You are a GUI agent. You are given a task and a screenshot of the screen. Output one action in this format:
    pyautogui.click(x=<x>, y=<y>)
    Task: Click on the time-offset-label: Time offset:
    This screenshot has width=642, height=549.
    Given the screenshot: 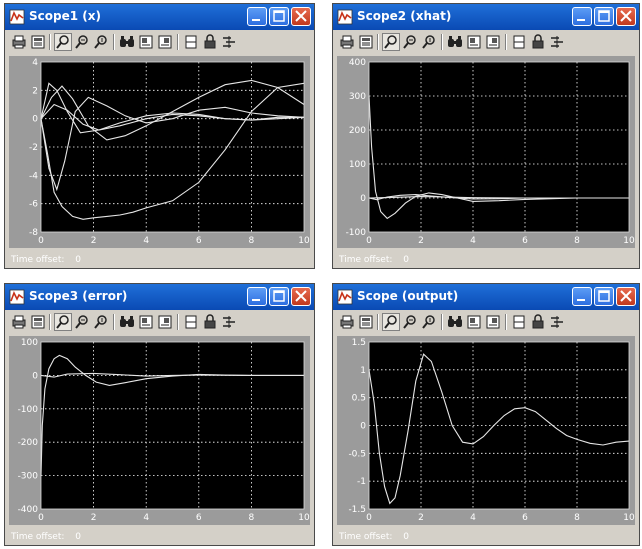 What is the action you would take?
    pyautogui.click(x=38, y=537)
    